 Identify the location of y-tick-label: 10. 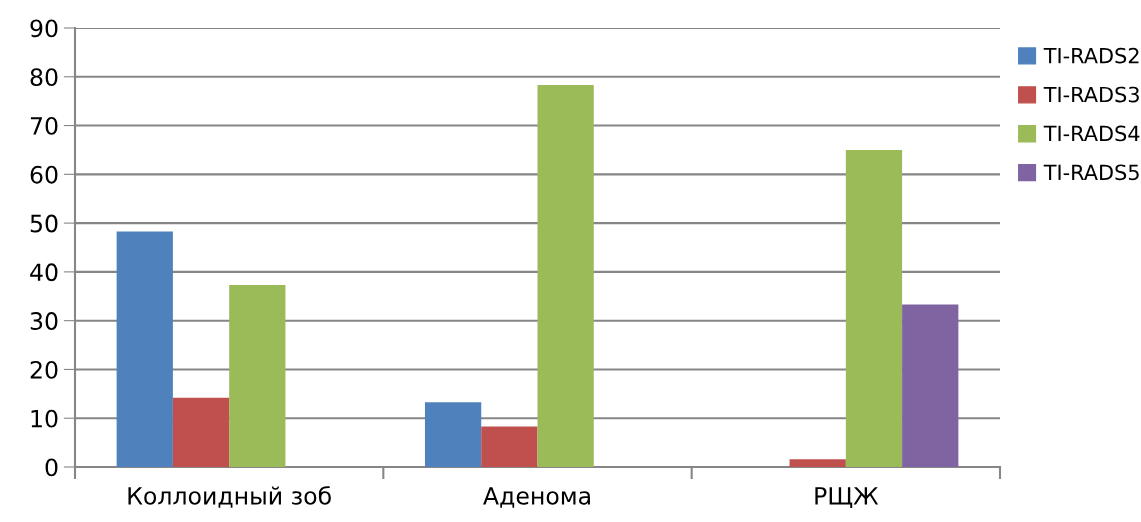
(44, 418).